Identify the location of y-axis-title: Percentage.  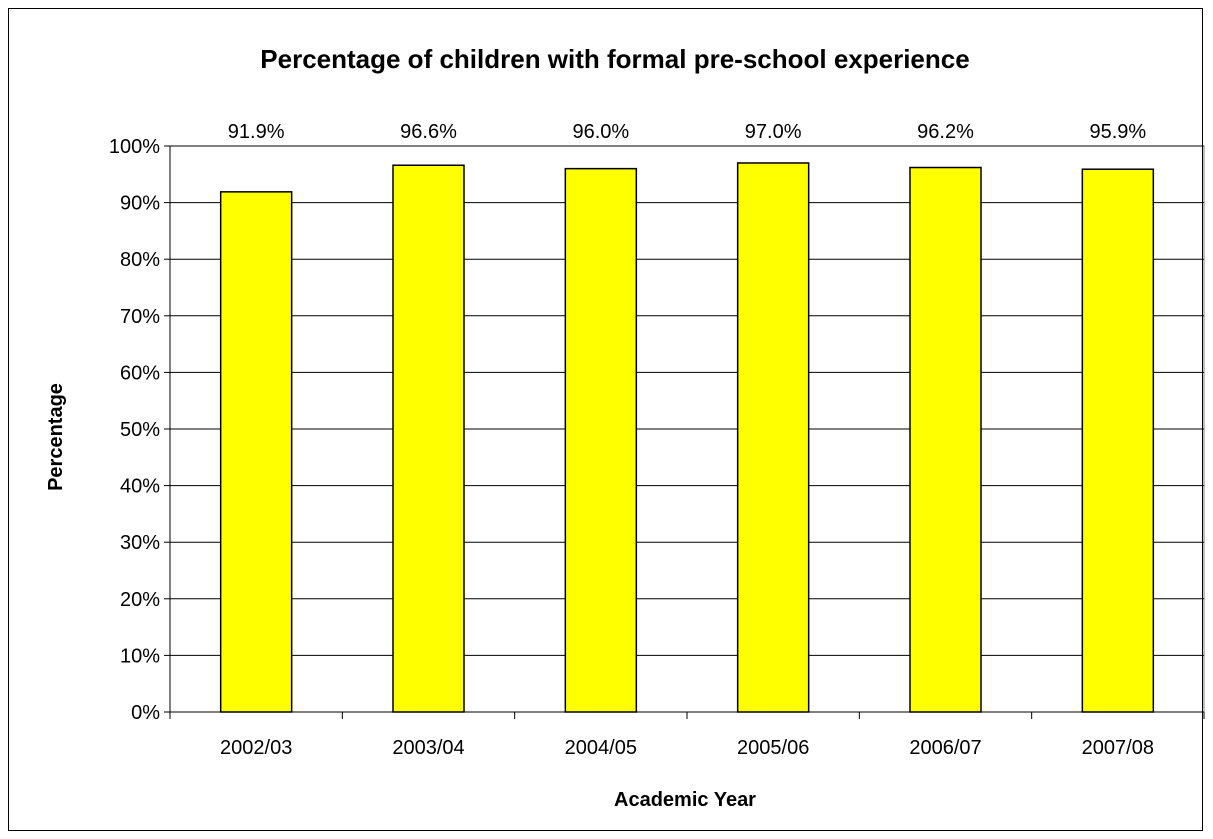
(56, 437).